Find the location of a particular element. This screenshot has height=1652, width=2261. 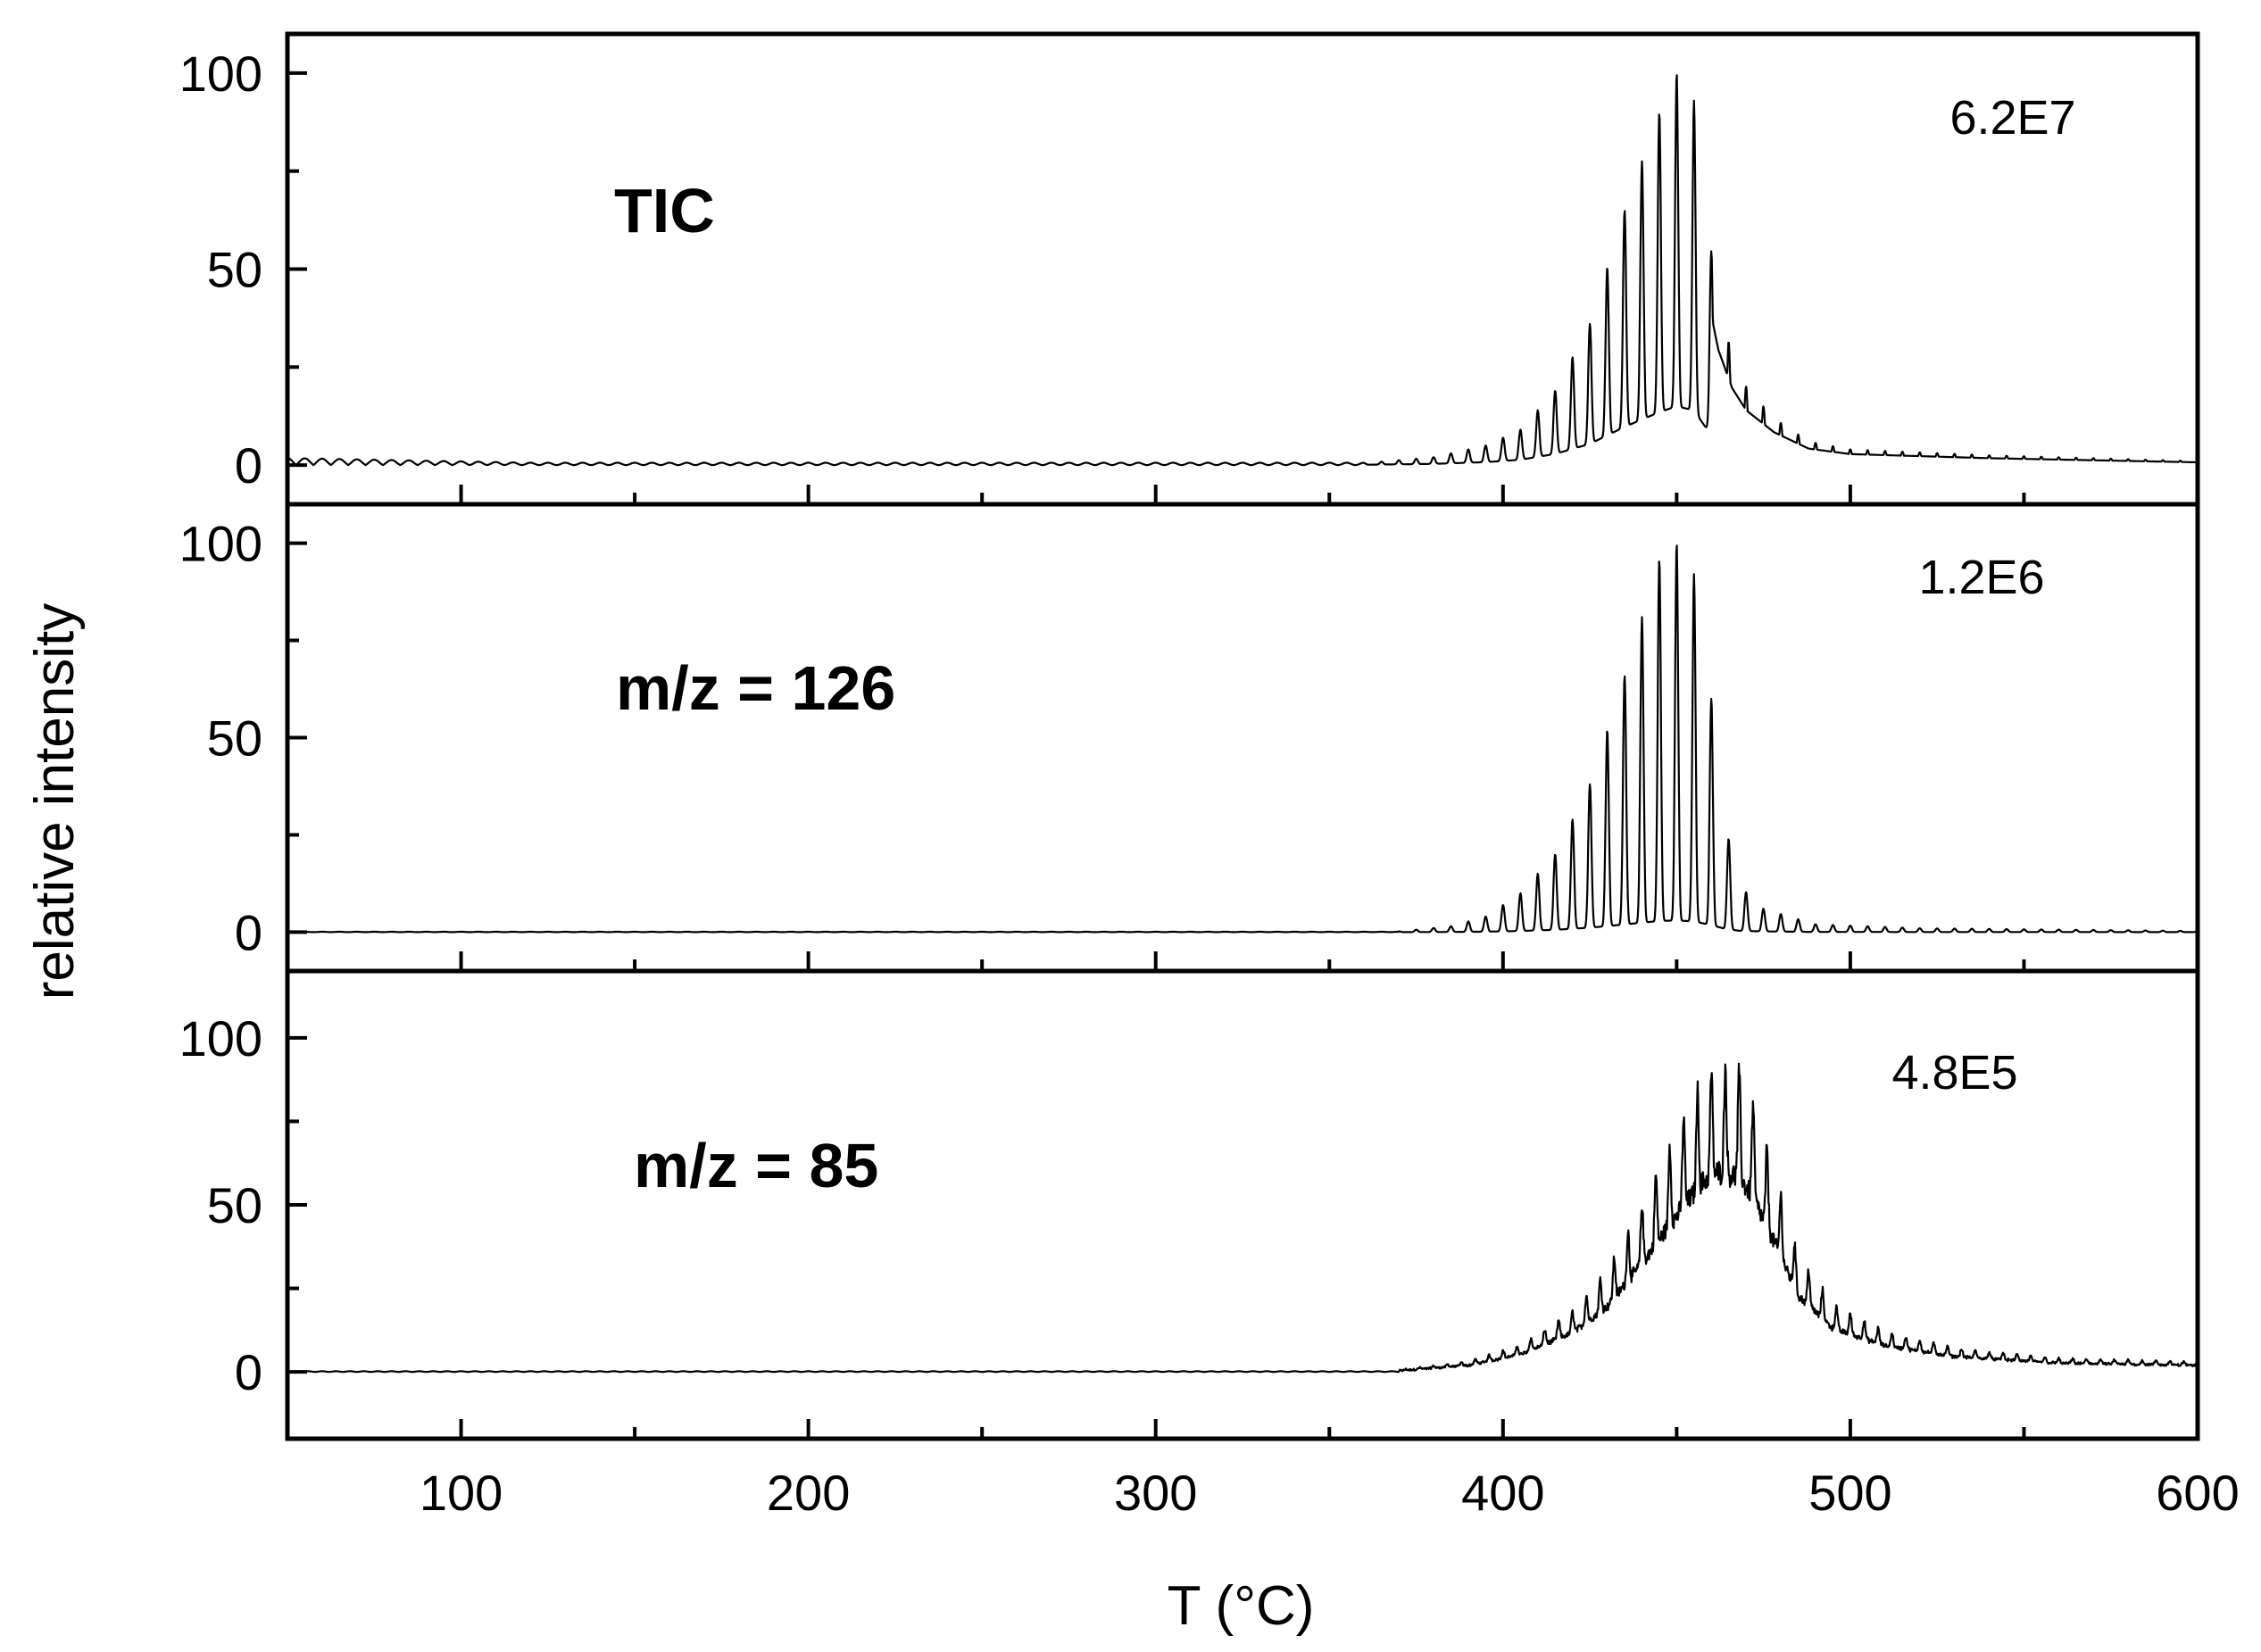

panel-label-3: m/z = 85 is located at coordinates (756, 1166).